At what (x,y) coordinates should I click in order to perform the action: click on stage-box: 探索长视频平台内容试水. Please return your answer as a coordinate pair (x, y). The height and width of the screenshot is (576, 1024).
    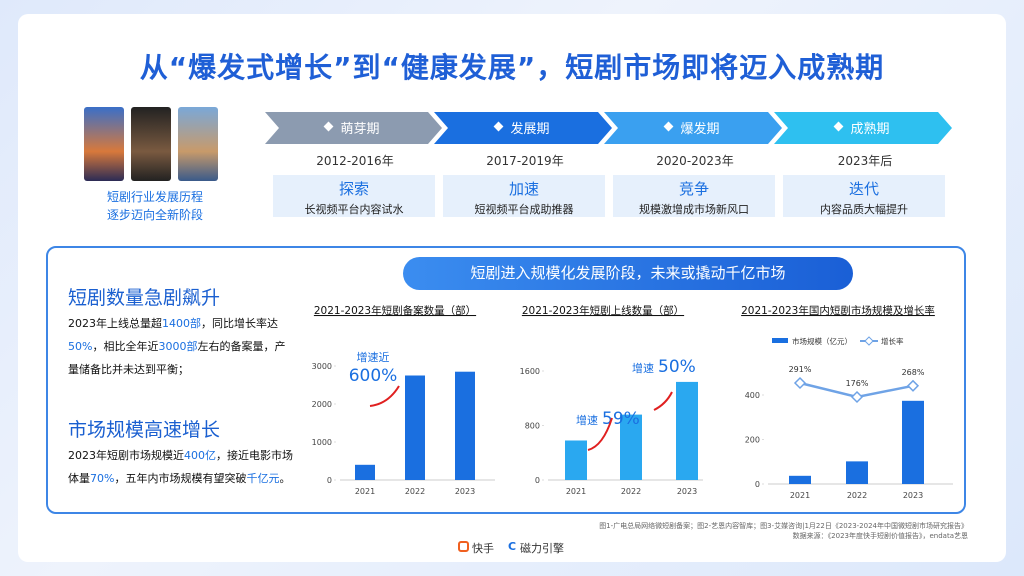
    Looking at the image, I should click on (354, 196).